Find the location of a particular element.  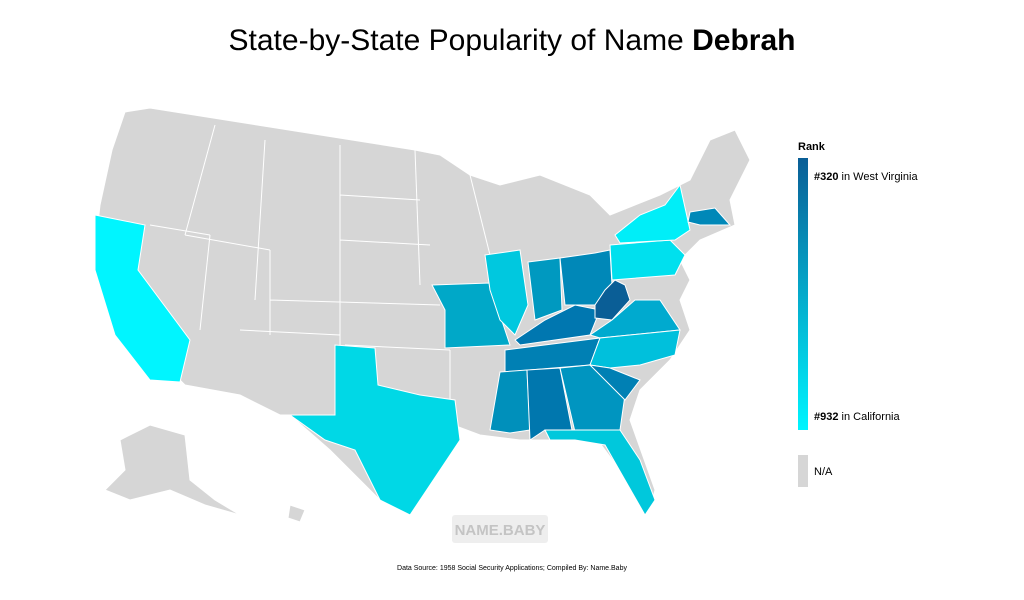

legend-bottom-rank: #932 is located at coordinates (826, 417).